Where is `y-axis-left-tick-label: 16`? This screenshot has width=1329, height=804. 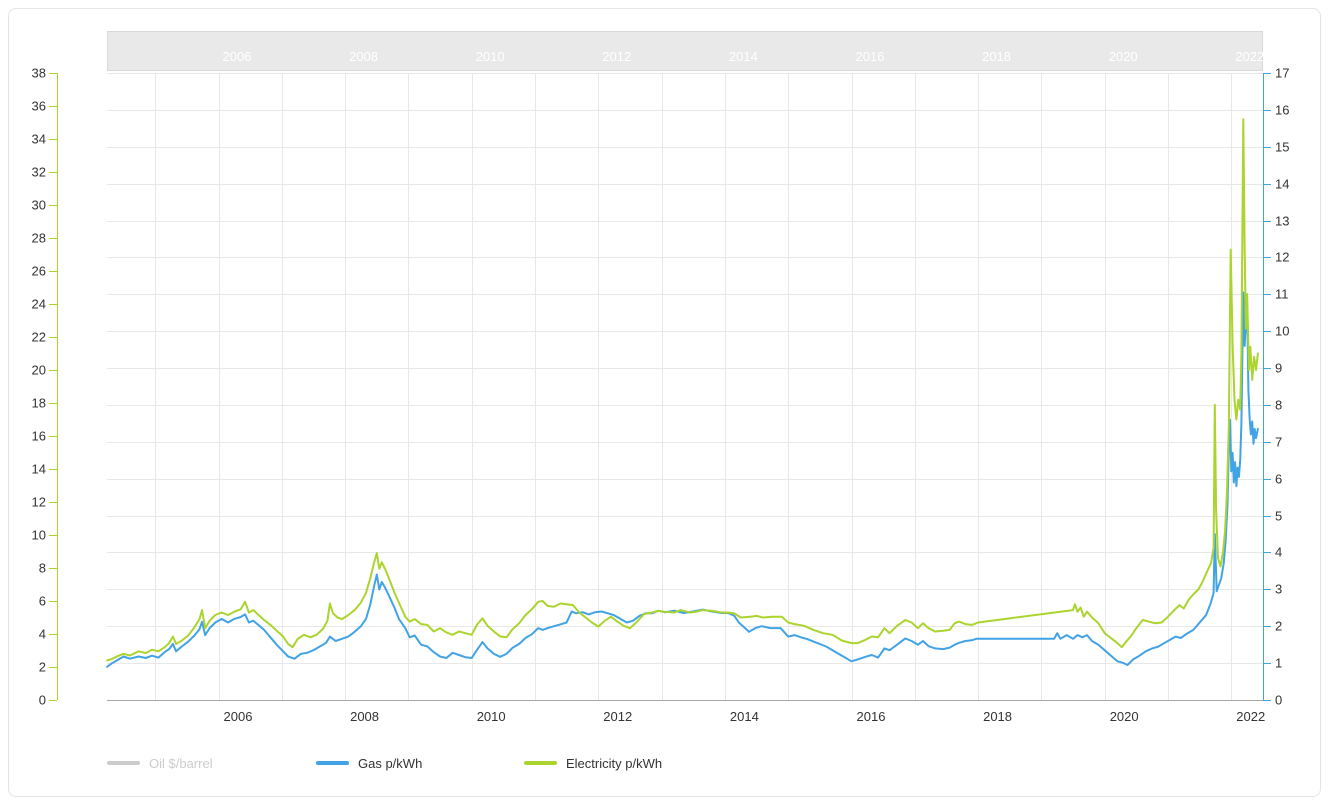 y-axis-left-tick-label: 16 is located at coordinates (38, 436).